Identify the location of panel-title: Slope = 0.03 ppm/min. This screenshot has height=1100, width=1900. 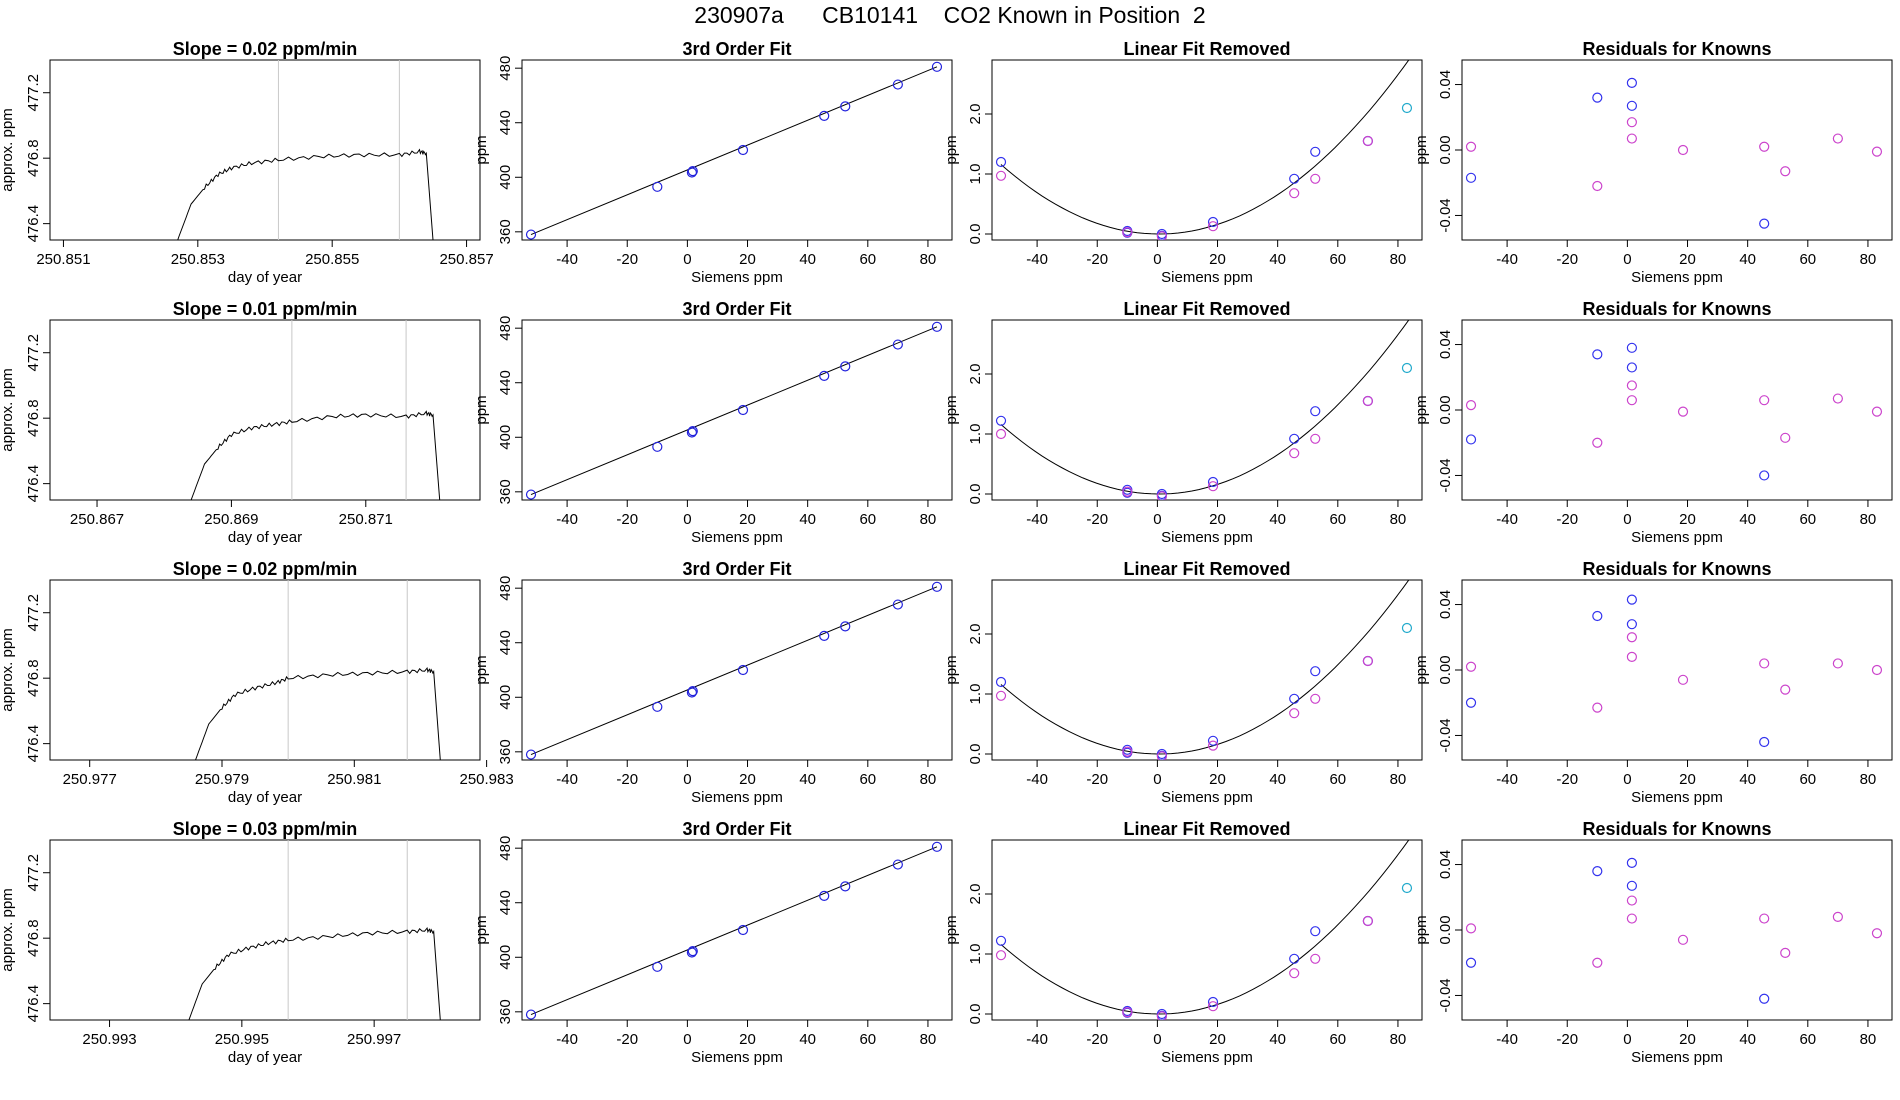
(265, 829).